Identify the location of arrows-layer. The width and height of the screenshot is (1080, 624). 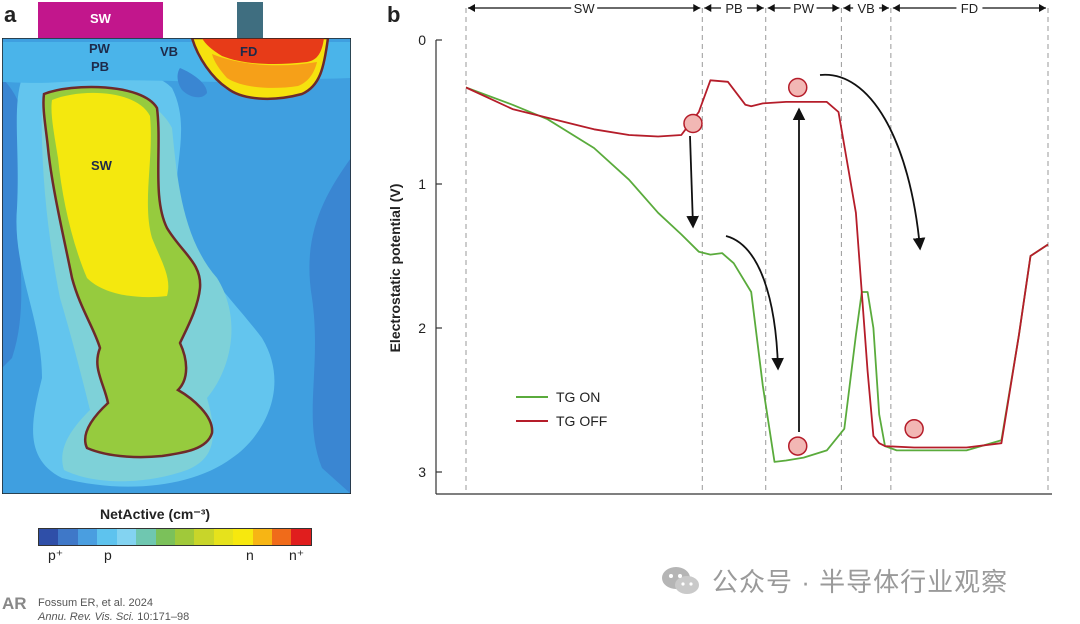
(806, 253).